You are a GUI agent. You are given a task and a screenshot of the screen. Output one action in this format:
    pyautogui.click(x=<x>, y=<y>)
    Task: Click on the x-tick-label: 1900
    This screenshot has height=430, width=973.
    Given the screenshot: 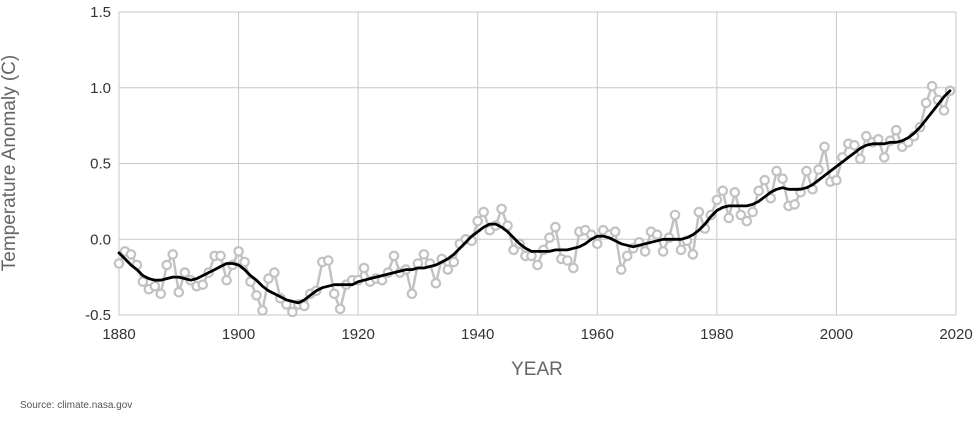 What is the action you would take?
    pyautogui.click(x=238, y=334)
    